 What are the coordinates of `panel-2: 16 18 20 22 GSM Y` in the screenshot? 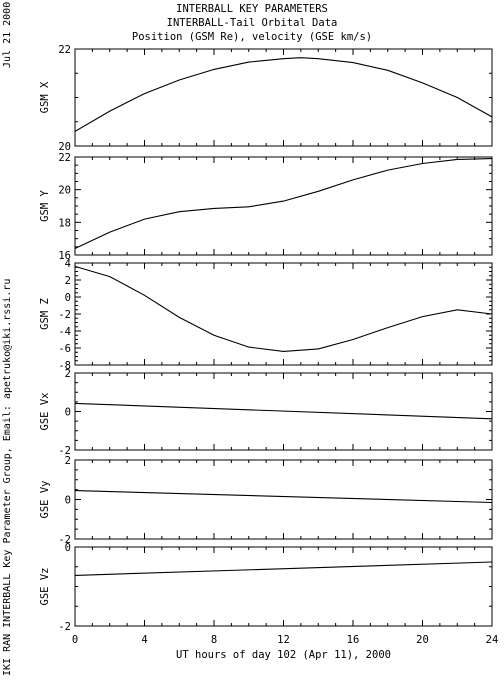 It's located at (266, 207).